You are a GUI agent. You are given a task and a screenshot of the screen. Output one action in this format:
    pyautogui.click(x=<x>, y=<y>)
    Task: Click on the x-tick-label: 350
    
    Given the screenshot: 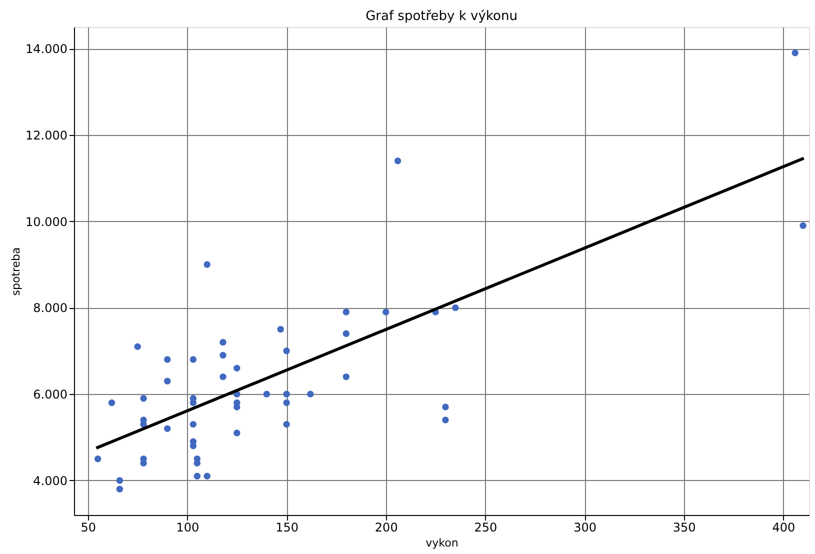 What is the action you would take?
    pyautogui.click(x=684, y=527)
    